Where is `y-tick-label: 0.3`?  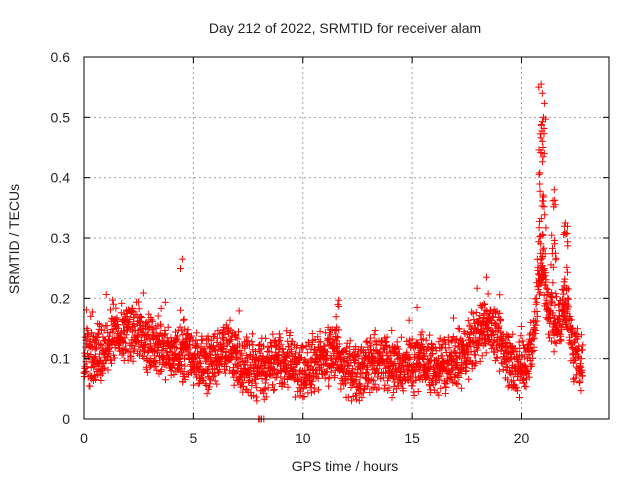 y-tick-label: 0.3 is located at coordinates (61, 238).